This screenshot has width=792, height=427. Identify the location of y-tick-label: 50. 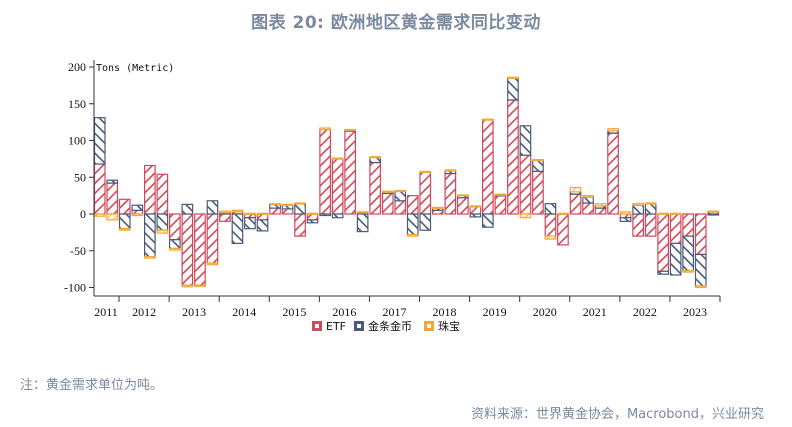
(80, 177).